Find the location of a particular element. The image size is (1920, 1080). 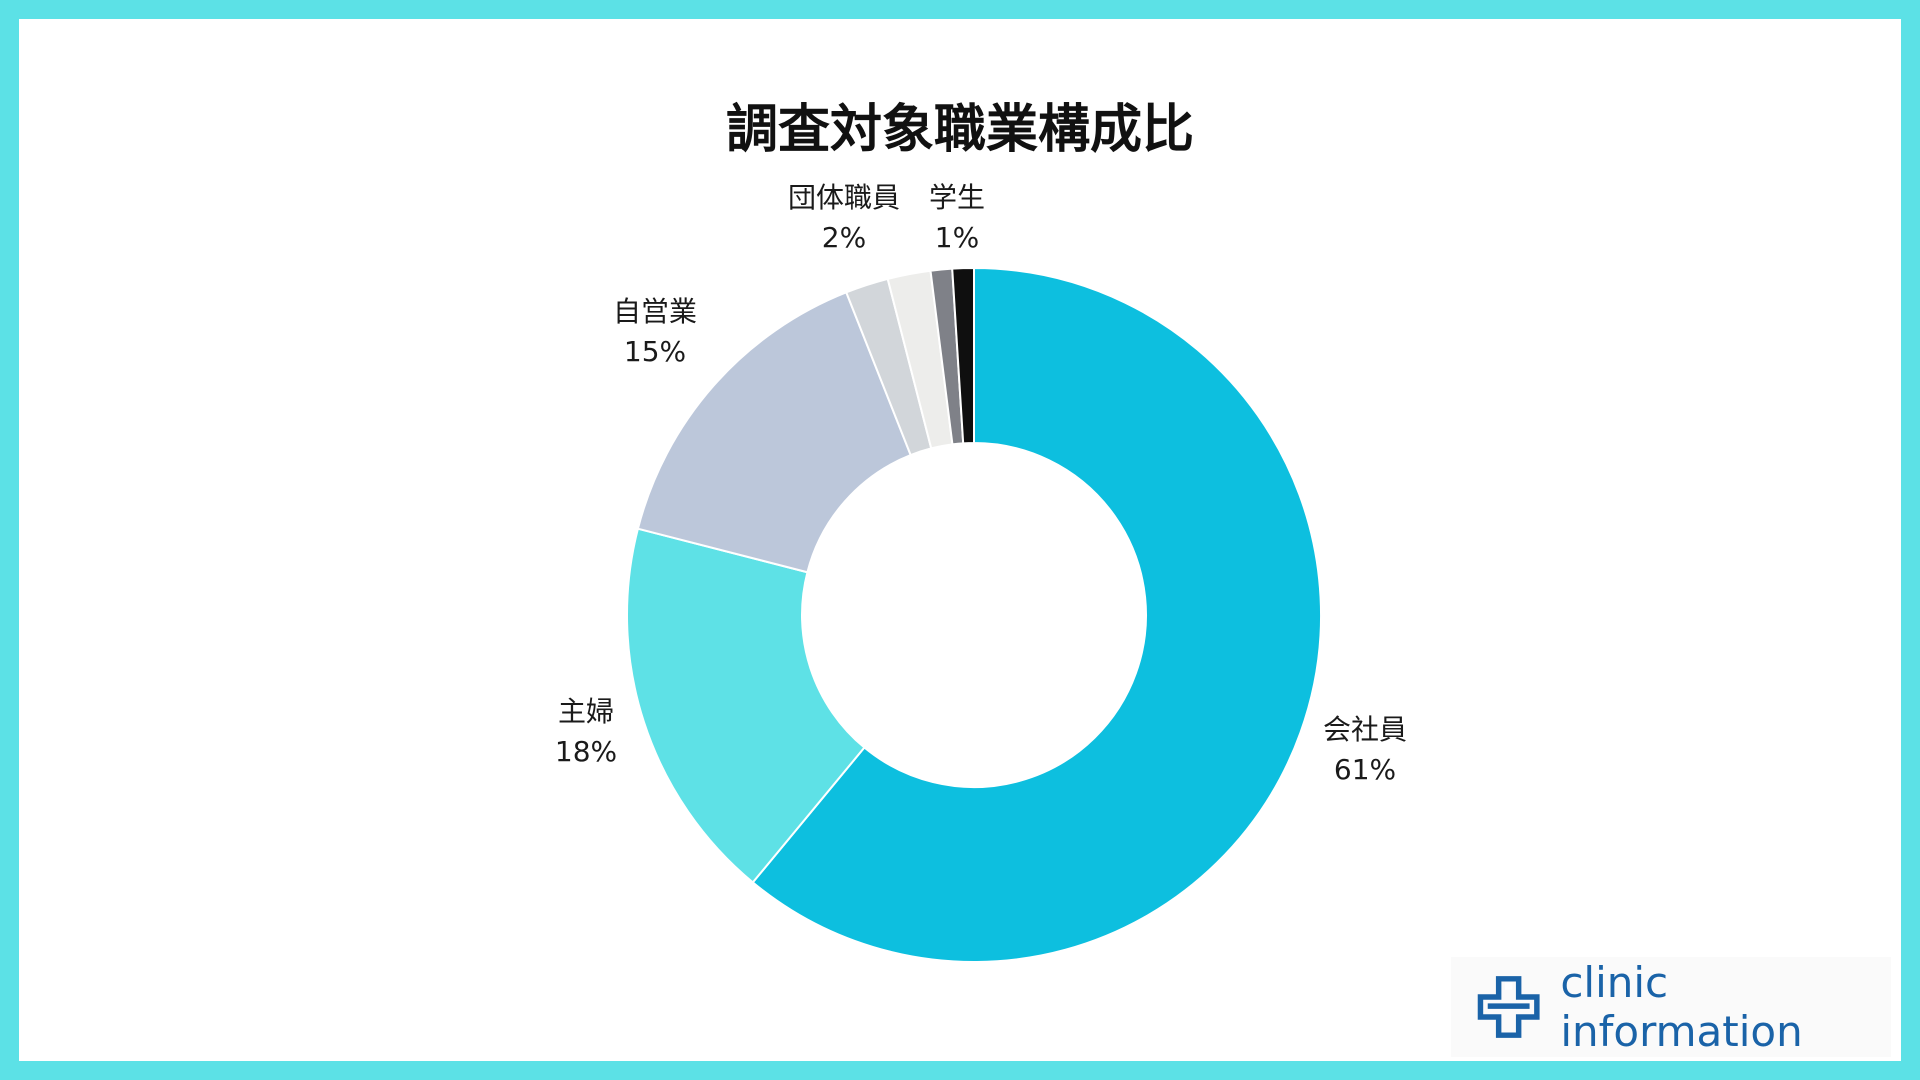

slice-percent-0: 61% is located at coordinates (1365, 769).